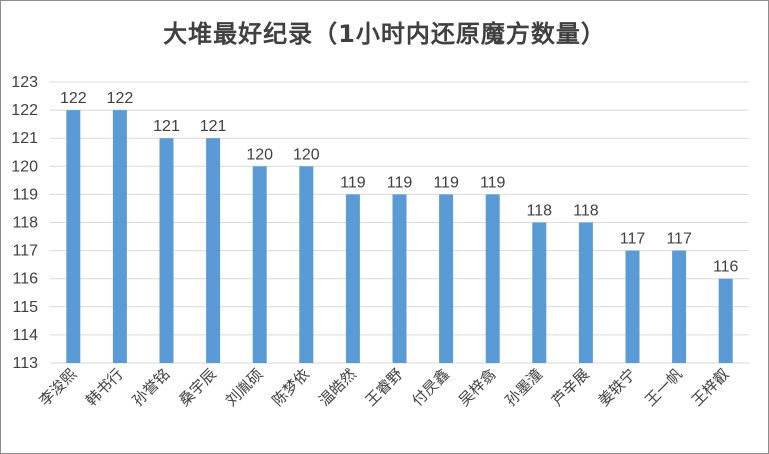 The width and height of the screenshot is (769, 454). I want to click on category-label: 王睿野, so click(384, 387).